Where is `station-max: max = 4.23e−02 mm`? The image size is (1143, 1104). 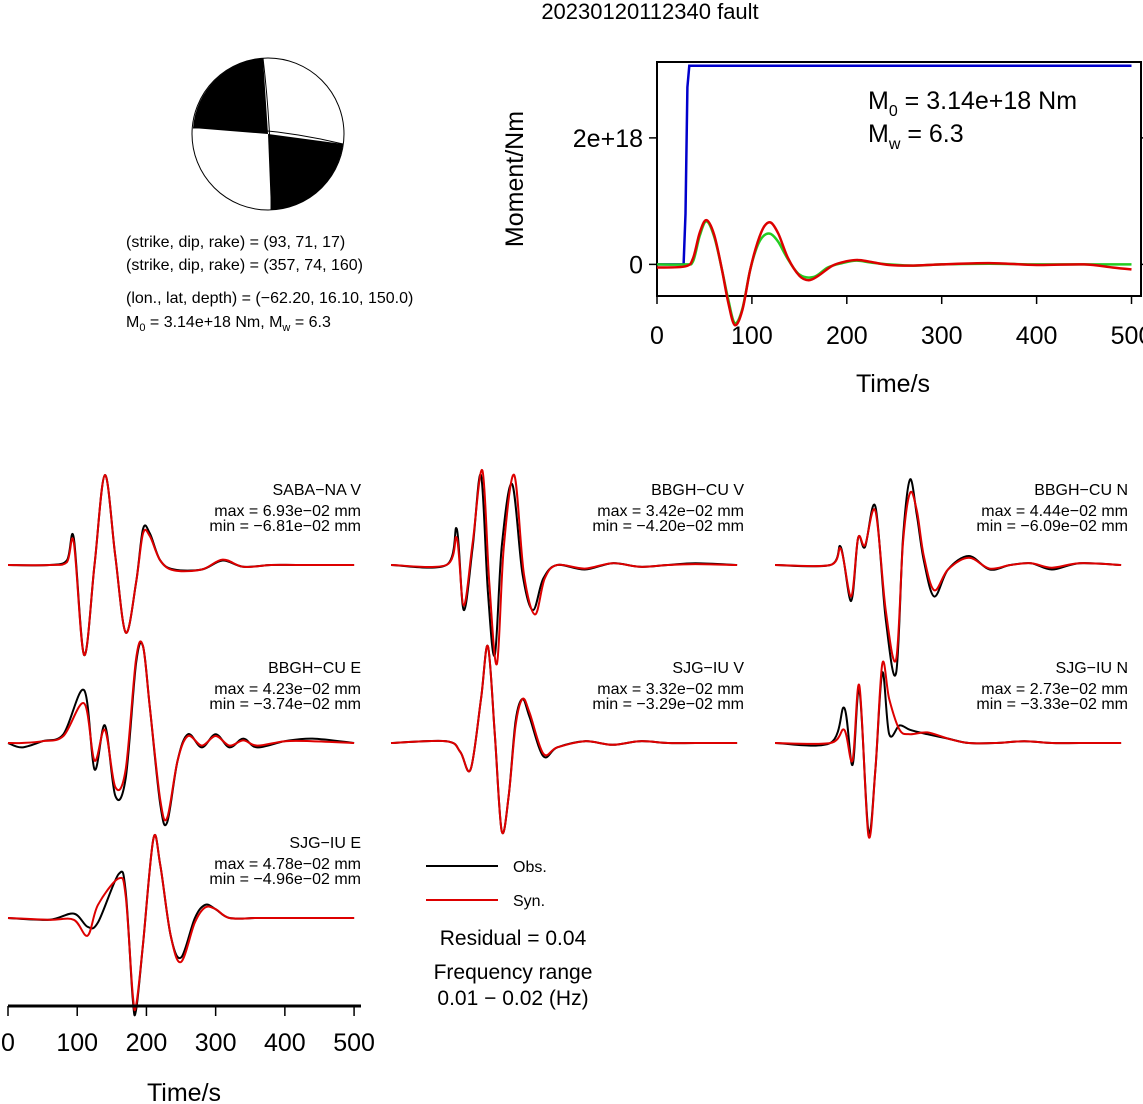 station-max: max = 4.23e−02 mm is located at coordinates (287, 689).